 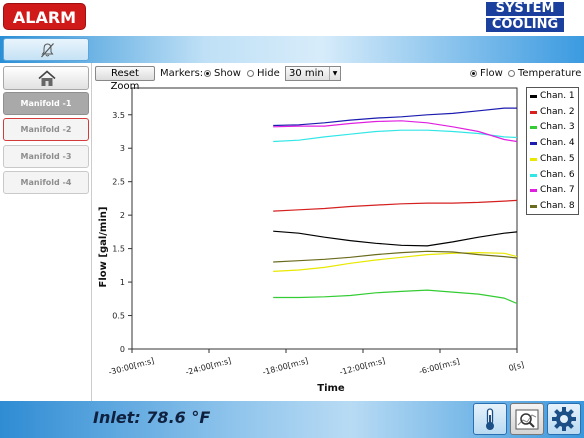 I want to click on sidebar-item-manifold-2: Manifold -2, so click(x=46, y=129).